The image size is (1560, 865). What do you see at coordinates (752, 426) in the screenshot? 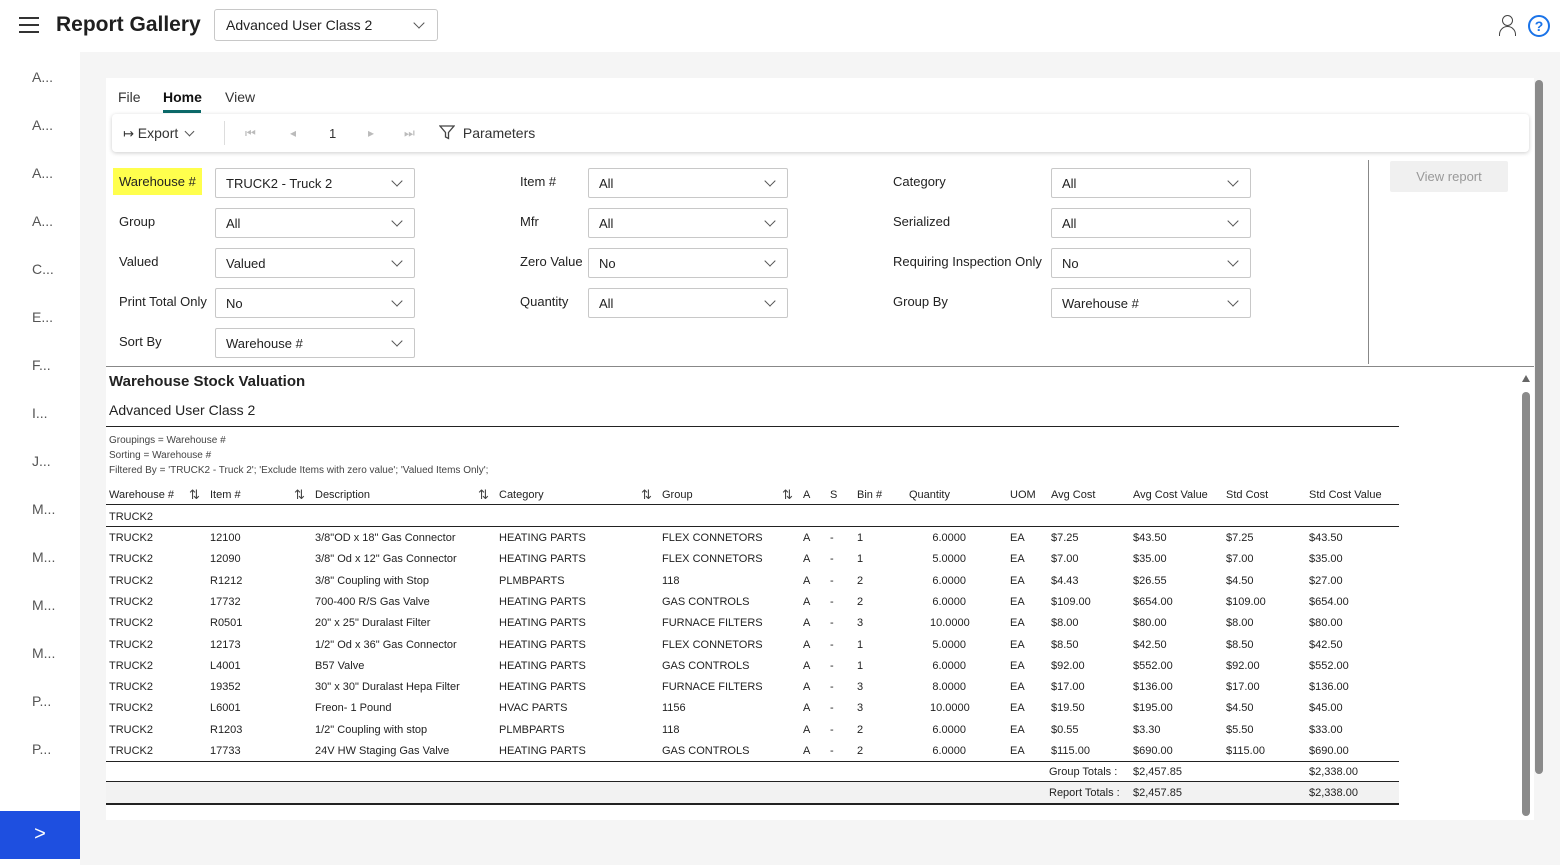
I see `report-header-rule` at bounding box center [752, 426].